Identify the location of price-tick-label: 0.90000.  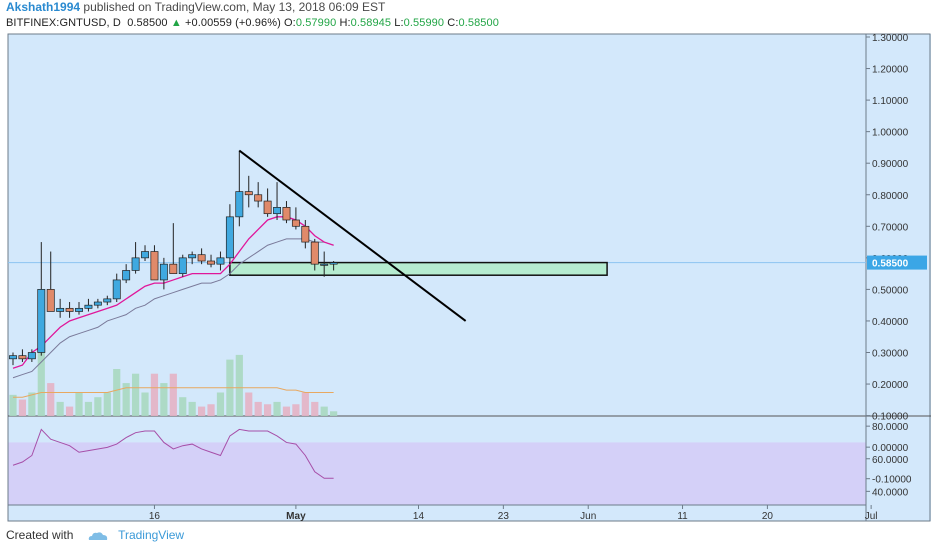
(890, 164).